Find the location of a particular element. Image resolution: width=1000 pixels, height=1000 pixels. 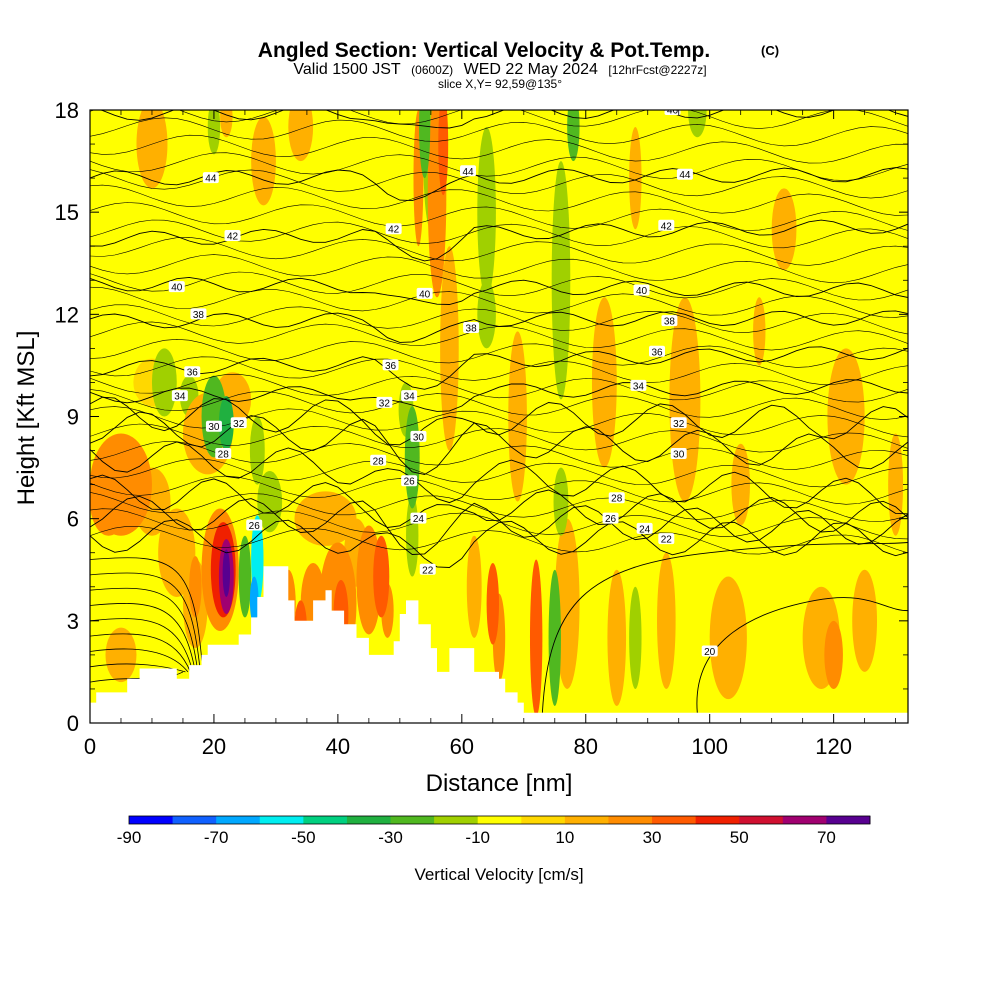

colorbar-tick-label: -50 is located at coordinates (303, 837).